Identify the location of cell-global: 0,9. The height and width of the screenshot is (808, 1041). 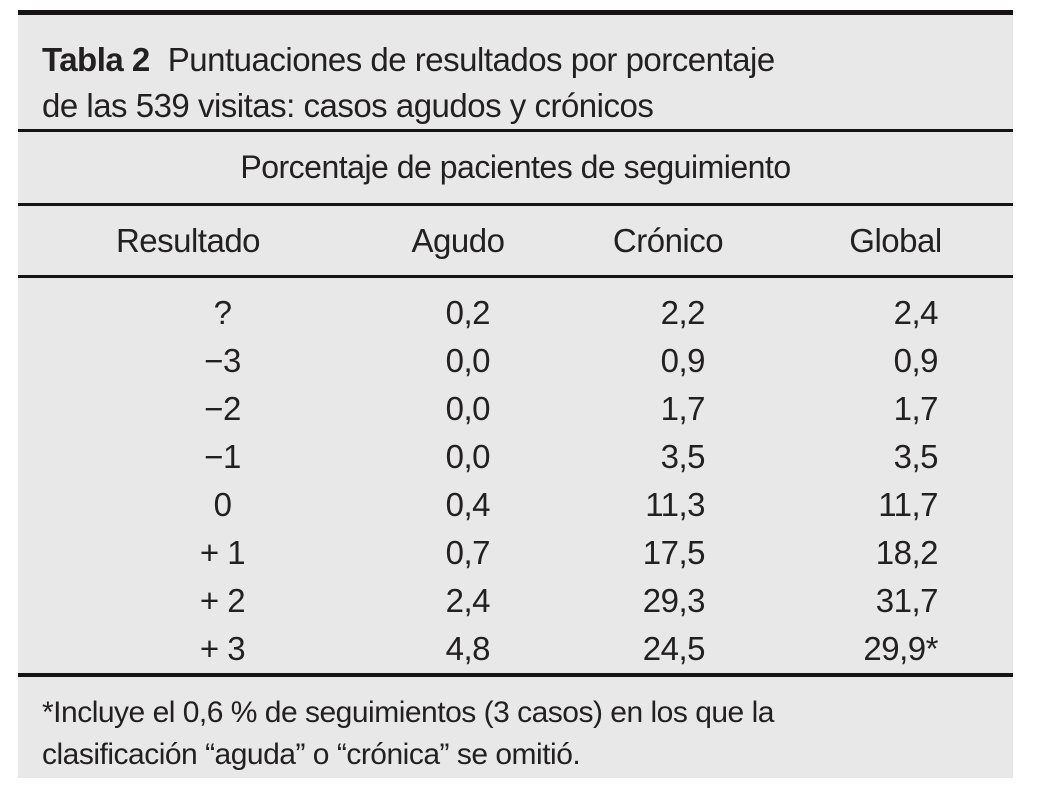
(916, 360).